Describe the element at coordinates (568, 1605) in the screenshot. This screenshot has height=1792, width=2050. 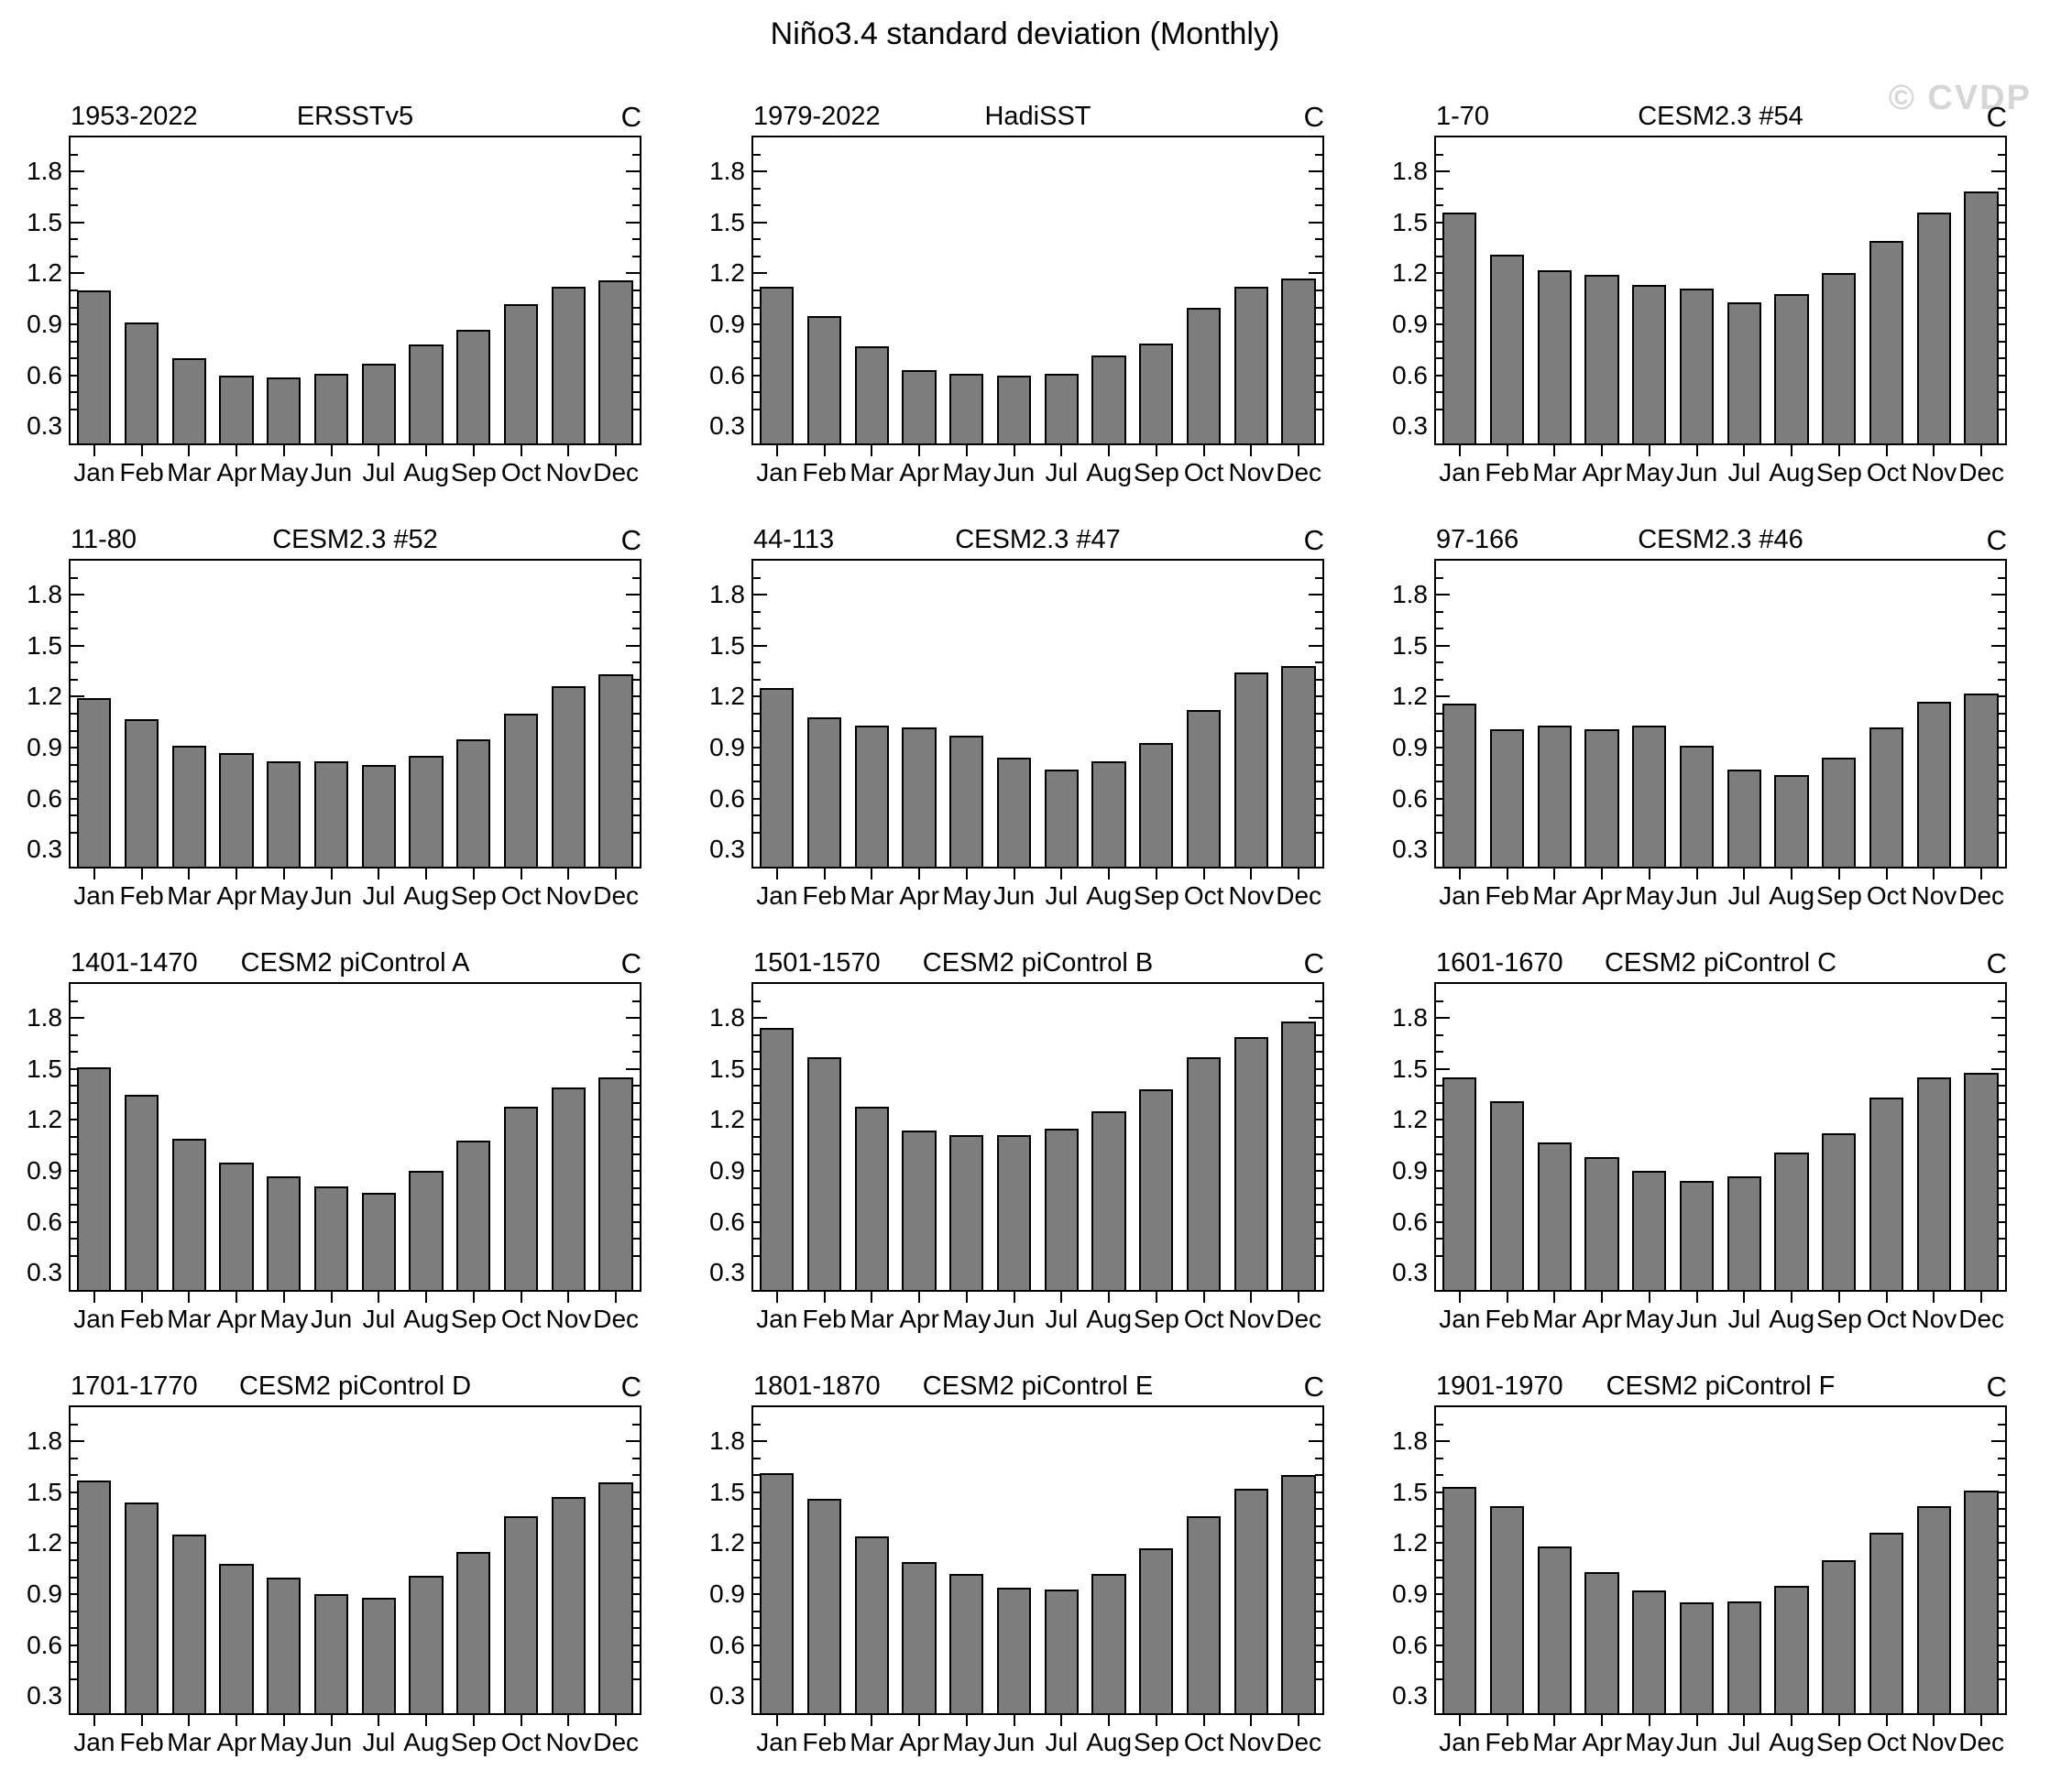
I see `bar-nov` at that location.